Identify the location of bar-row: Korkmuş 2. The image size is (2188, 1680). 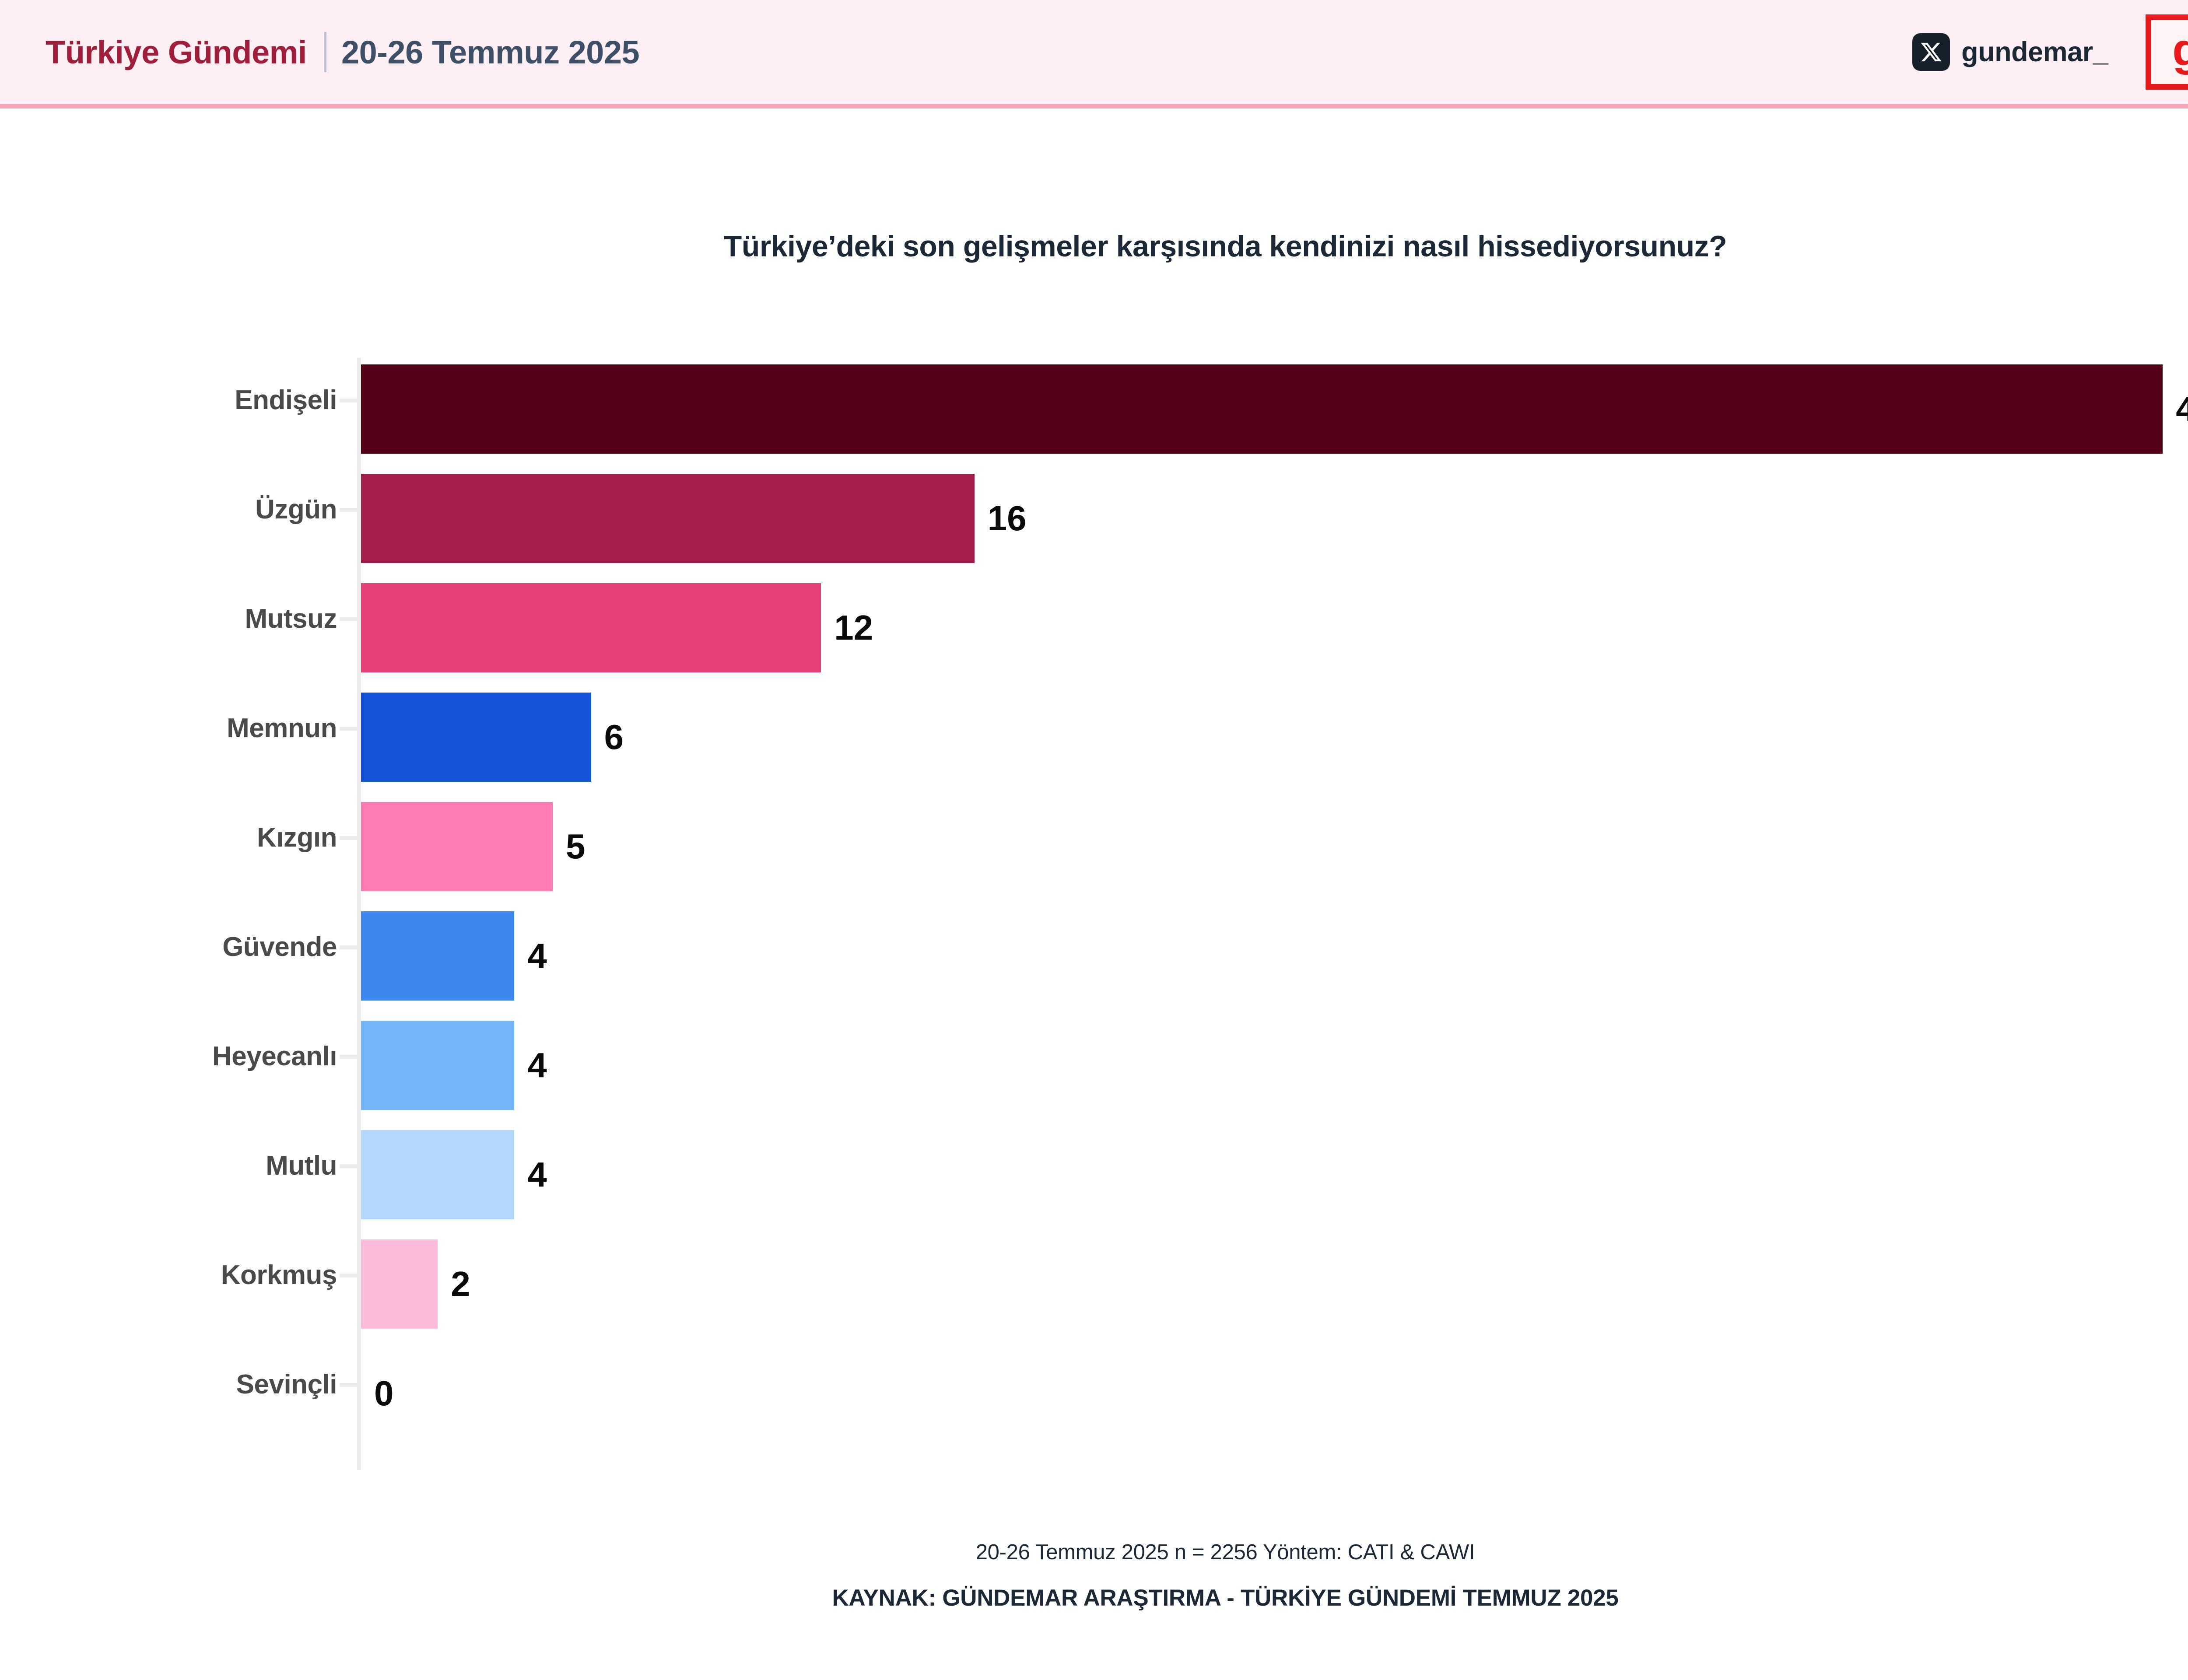
(1094, 1275).